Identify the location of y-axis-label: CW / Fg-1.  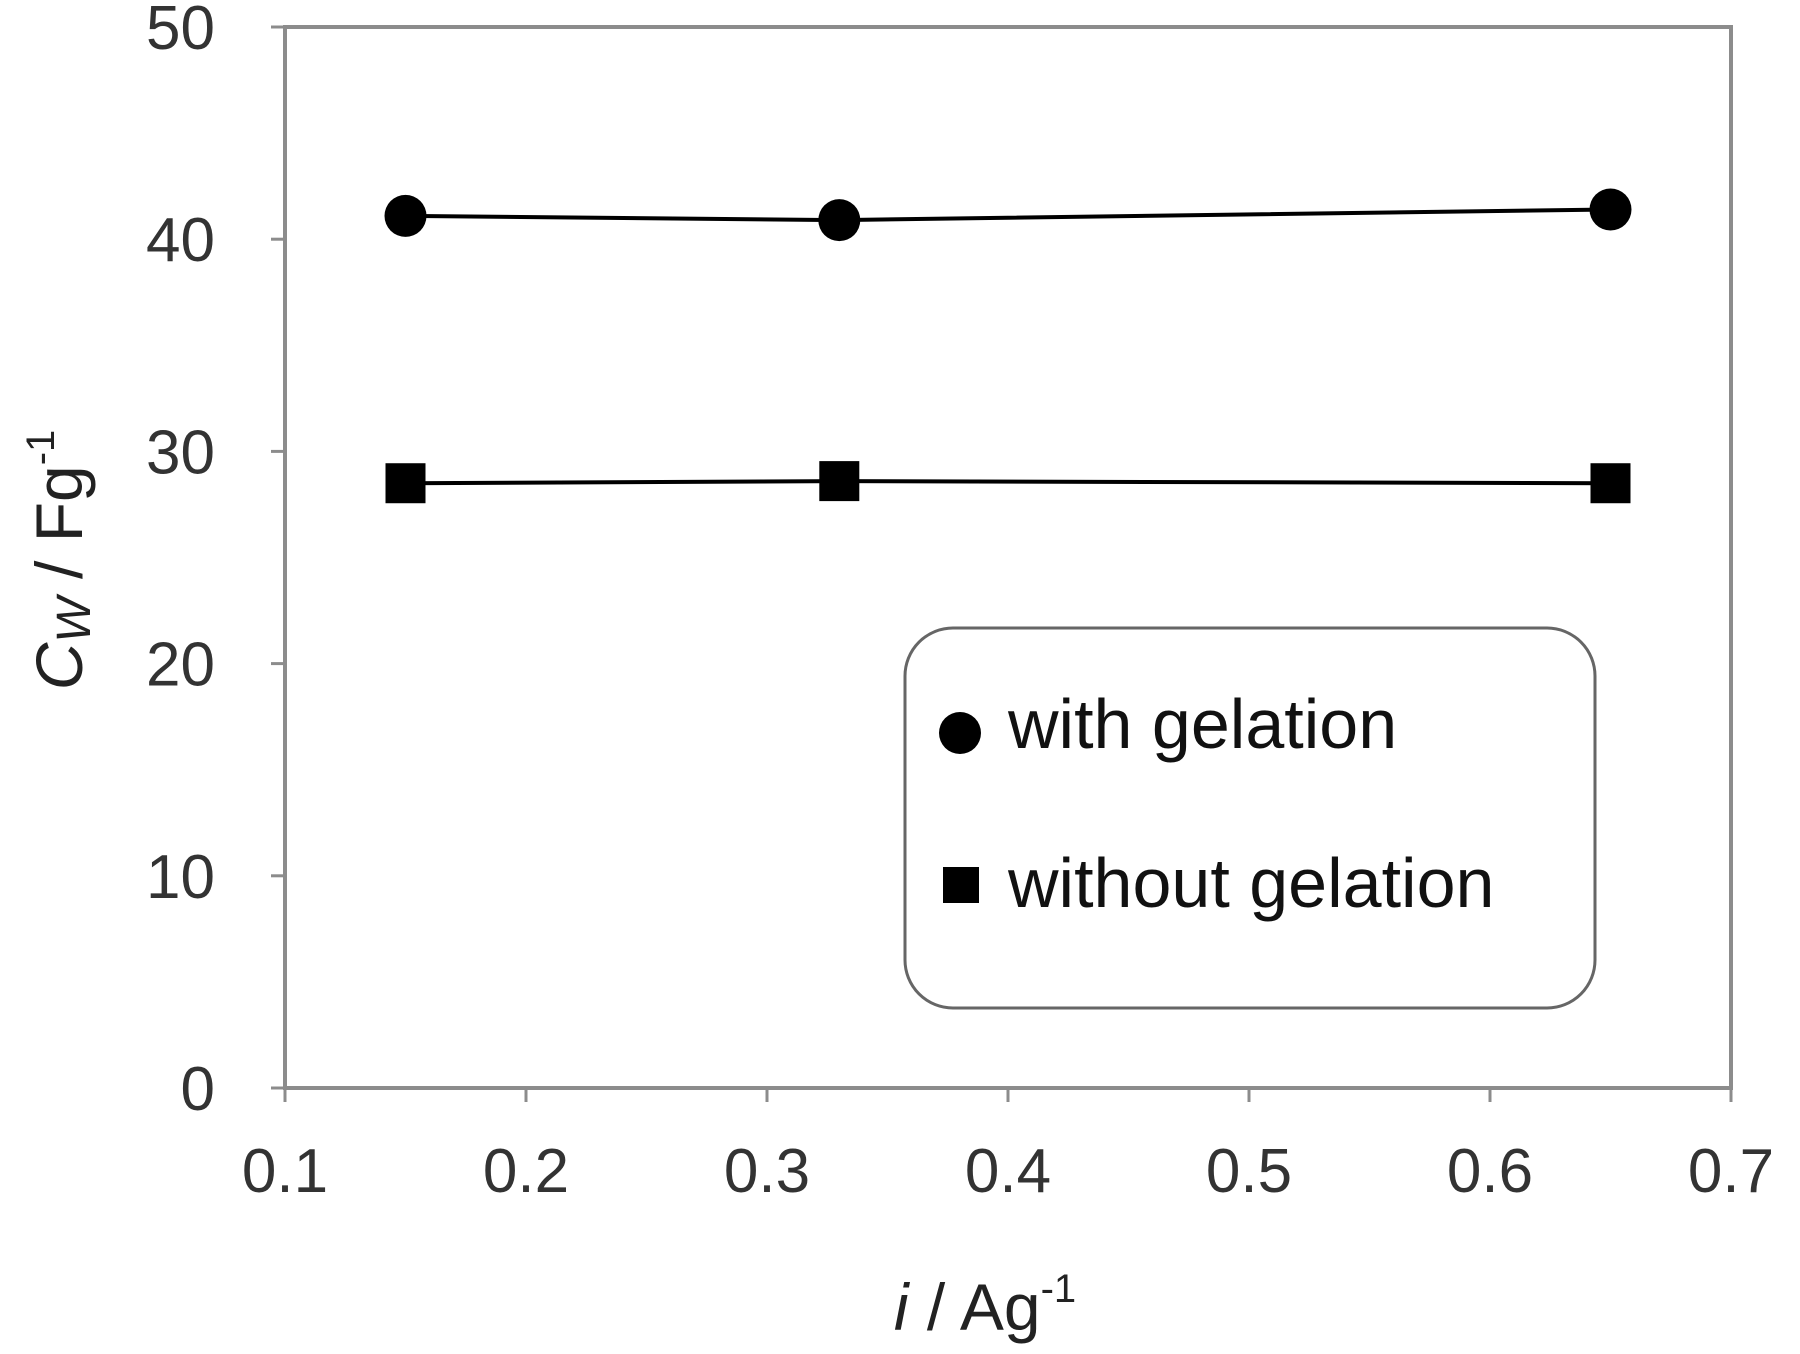
(60, 560).